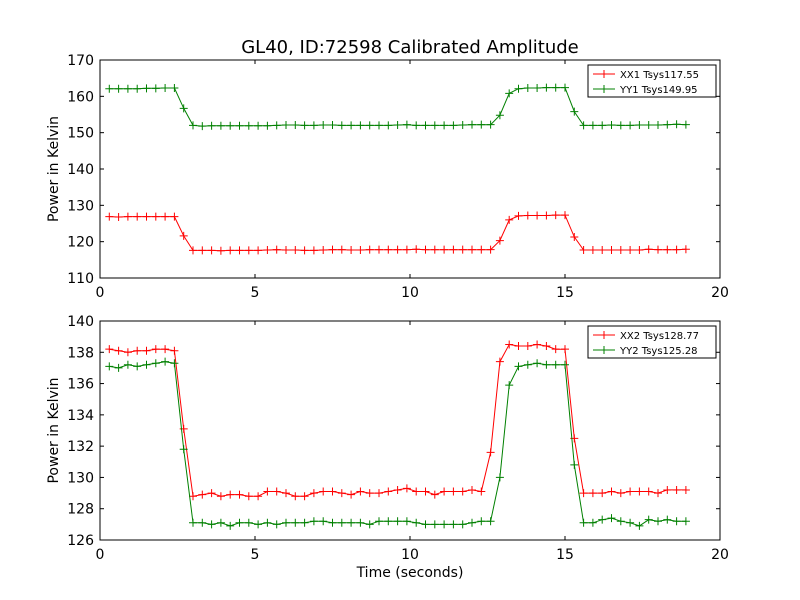  What do you see at coordinates (80, 541) in the screenshot?
I see `y-tick-label: 126` at bounding box center [80, 541].